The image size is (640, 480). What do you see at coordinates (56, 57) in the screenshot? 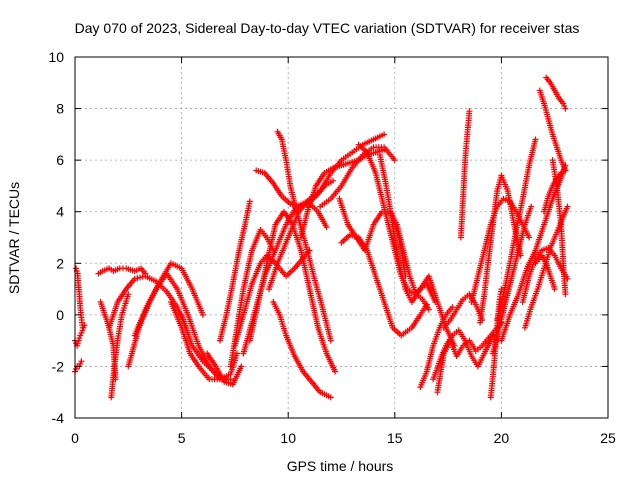
I see `y-tick-label: 10` at bounding box center [56, 57].